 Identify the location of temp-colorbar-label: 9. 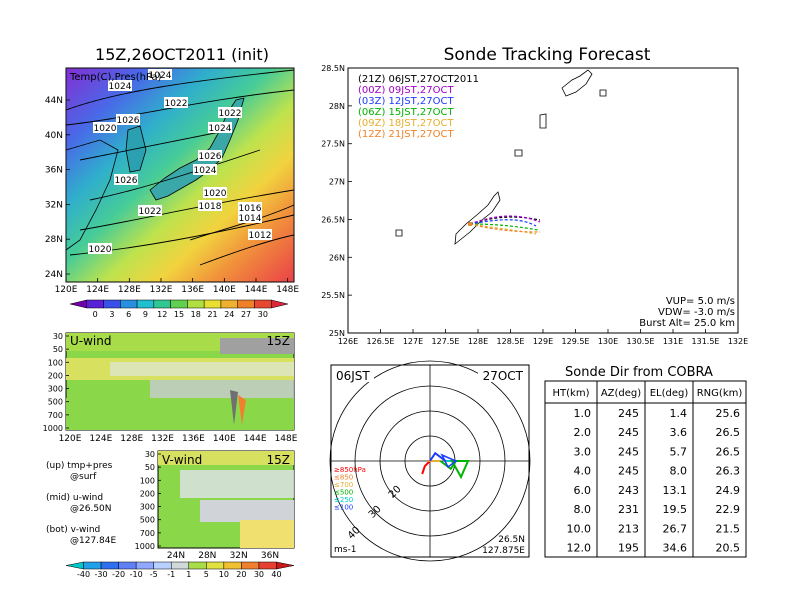
(145, 314).